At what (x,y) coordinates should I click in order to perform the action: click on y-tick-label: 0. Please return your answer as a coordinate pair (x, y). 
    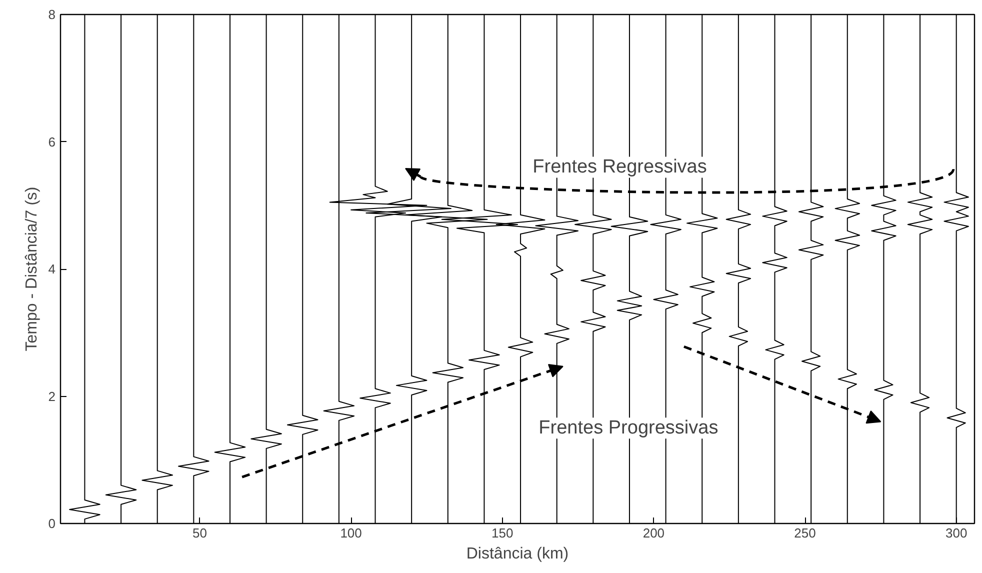
    Looking at the image, I should click on (52, 523).